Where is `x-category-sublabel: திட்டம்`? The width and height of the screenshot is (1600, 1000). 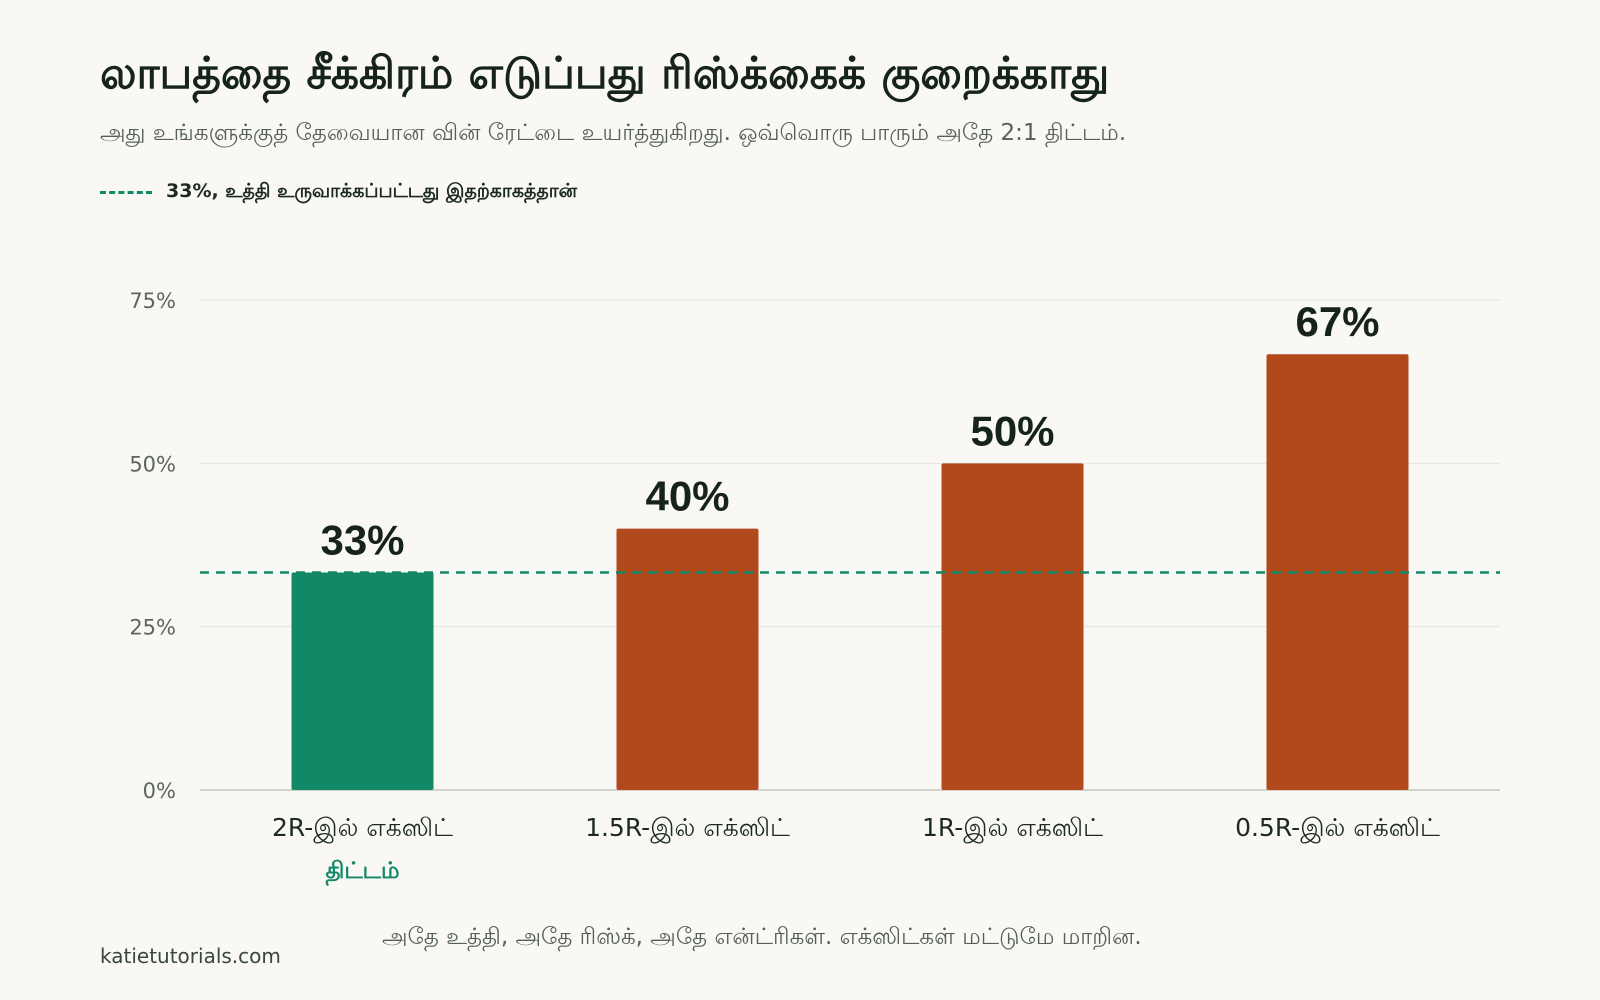 x-category-sublabel: திட்டம் is located at coordinates (363, 872).